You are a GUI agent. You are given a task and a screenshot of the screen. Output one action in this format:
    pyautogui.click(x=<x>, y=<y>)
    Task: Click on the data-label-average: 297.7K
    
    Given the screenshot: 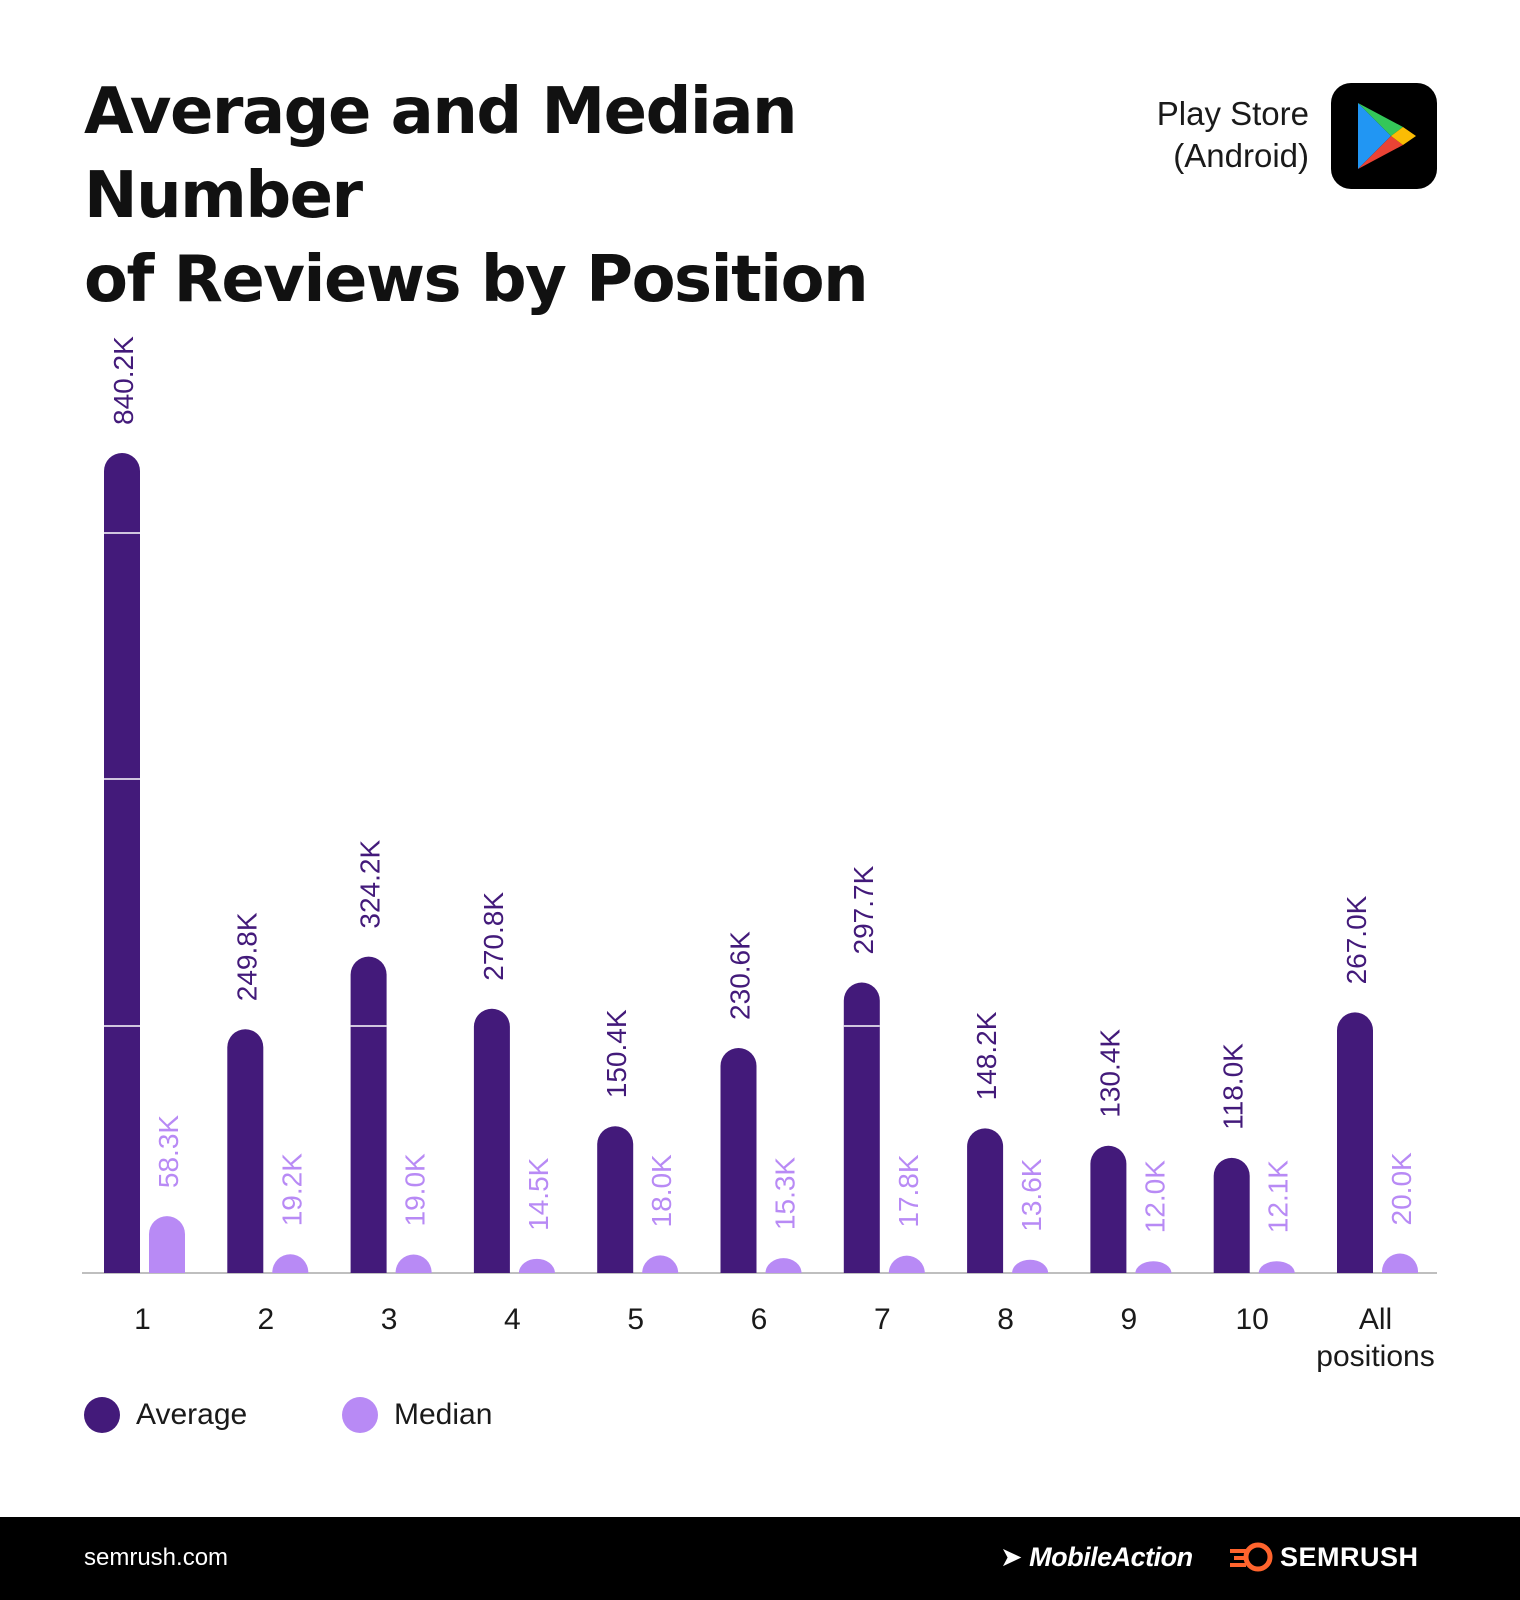 What is the action you would take?
    pyautogui.click(x=863, y=909)
    